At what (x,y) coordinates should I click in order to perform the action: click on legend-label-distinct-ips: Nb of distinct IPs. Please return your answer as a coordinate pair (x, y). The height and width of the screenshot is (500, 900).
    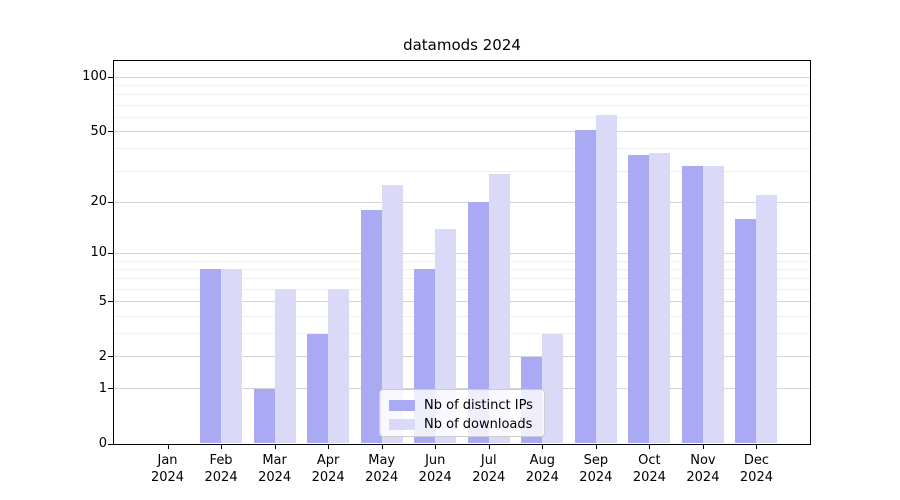
    Looking at the image, I should click on (478, 405).